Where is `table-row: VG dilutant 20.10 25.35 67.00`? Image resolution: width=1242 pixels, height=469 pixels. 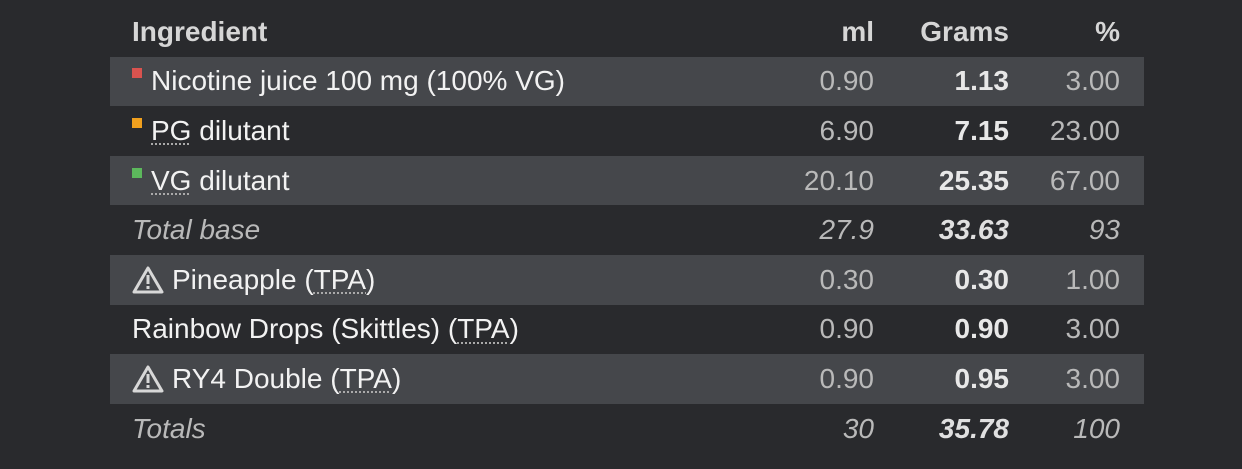 table-row: VG dilutant 20.10 25.35 67.00 is located at coordinates (627, 180).